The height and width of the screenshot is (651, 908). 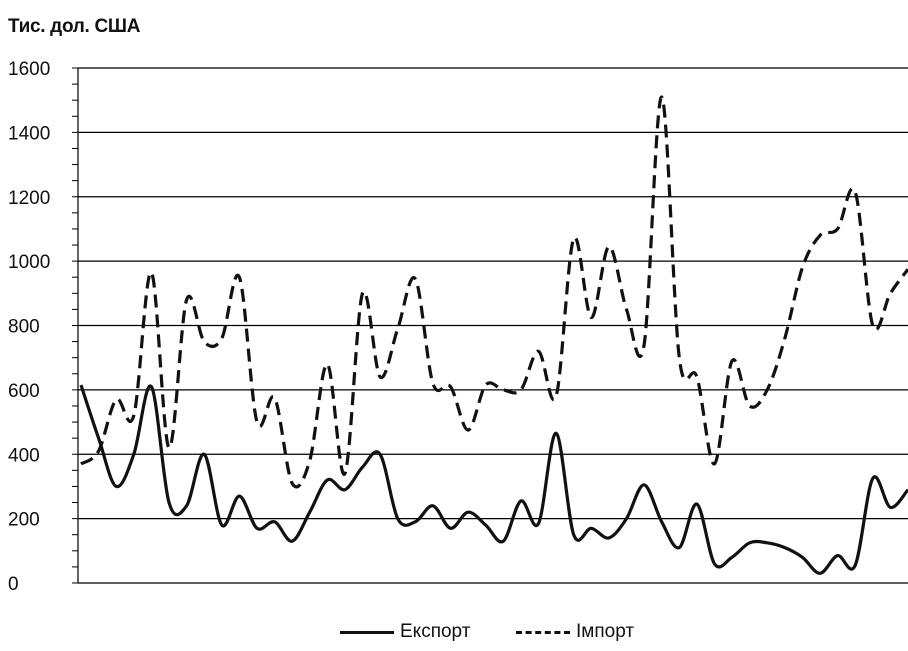 What do you see at coordinates (24, 327) in the screenshot?
I see `y-tick-label: 800` at bounding box center [24, 327].